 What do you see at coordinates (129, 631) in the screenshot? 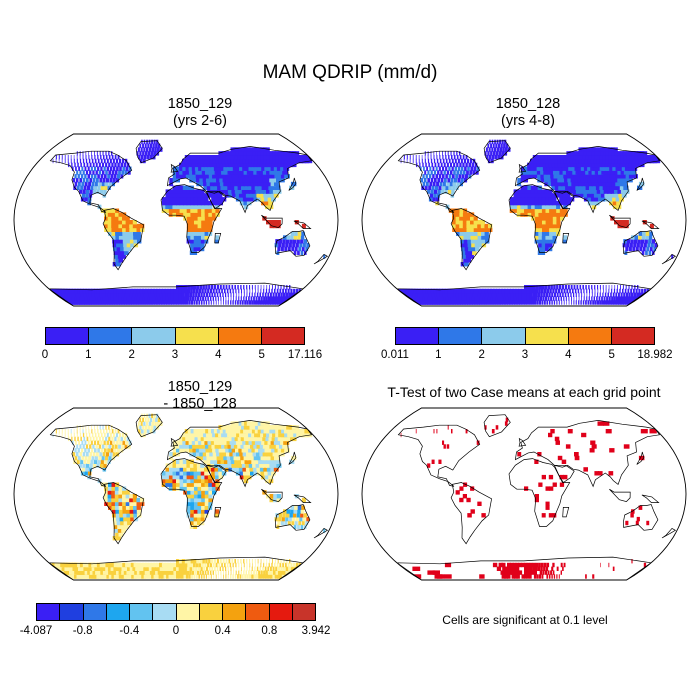
I see `colorbar-tick-label: -0.4` at bounding box center [129, 631].